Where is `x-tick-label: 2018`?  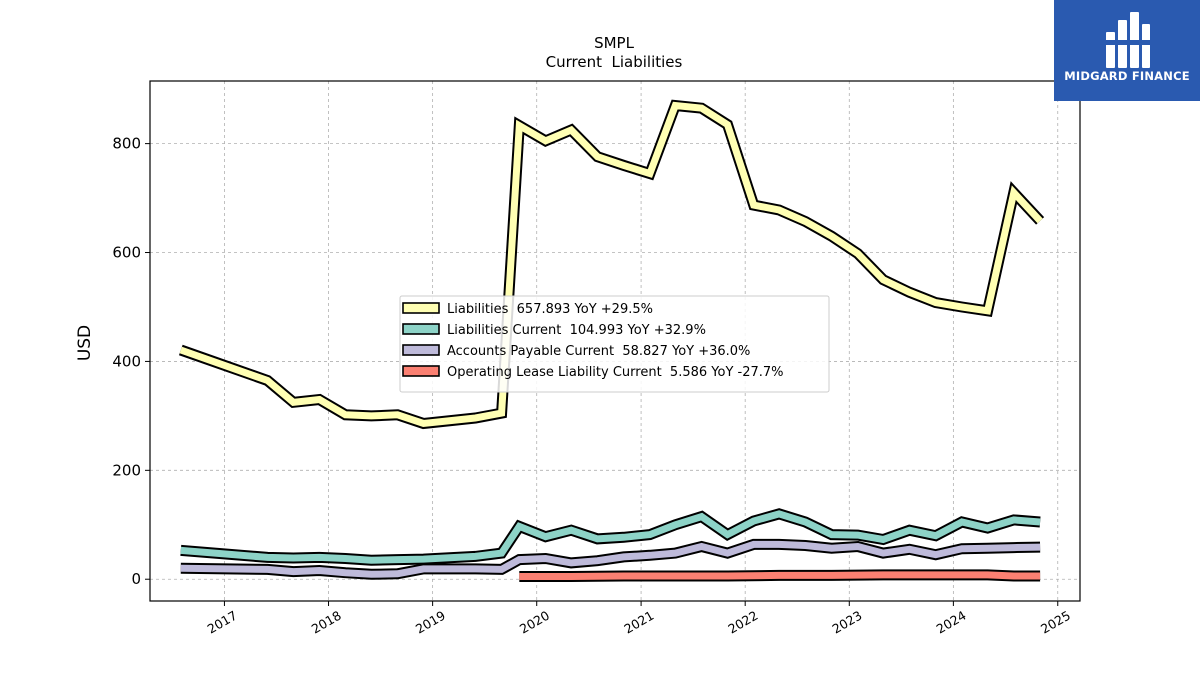 x-tick-label: 2018 is located at coordinates (326, 622).